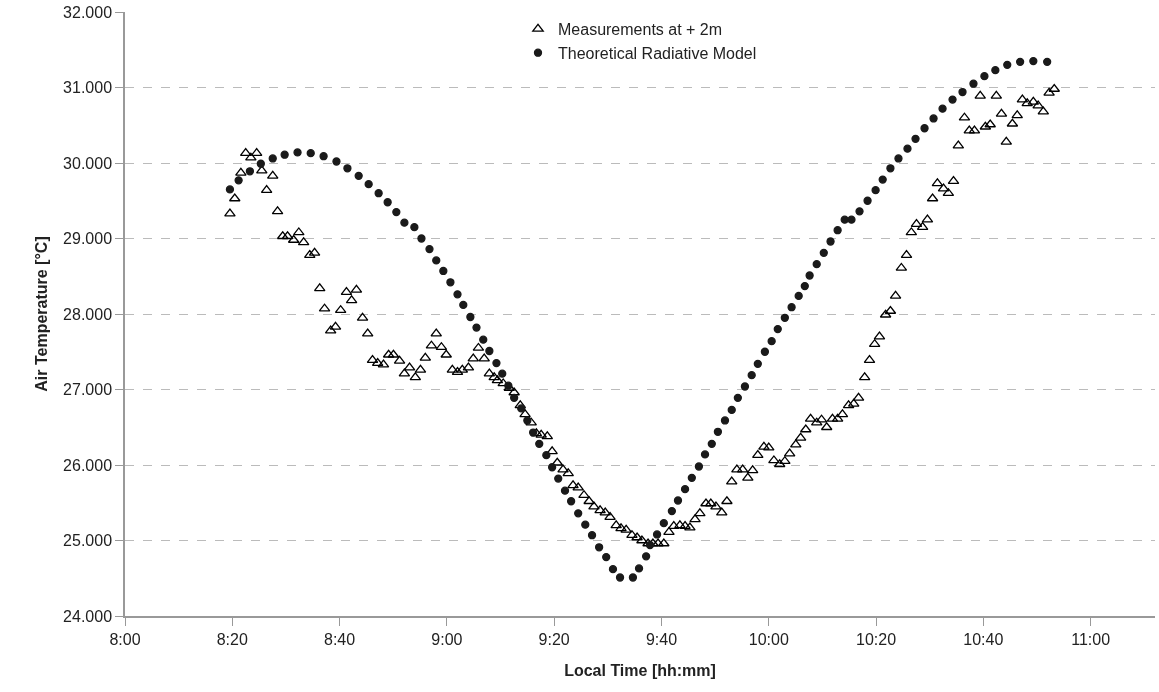 This screenshot has height=692, width=1159. Describe the element at coordinates (983, 639) in the screenshot. I see `x-tick-label: 10:40` at that location.